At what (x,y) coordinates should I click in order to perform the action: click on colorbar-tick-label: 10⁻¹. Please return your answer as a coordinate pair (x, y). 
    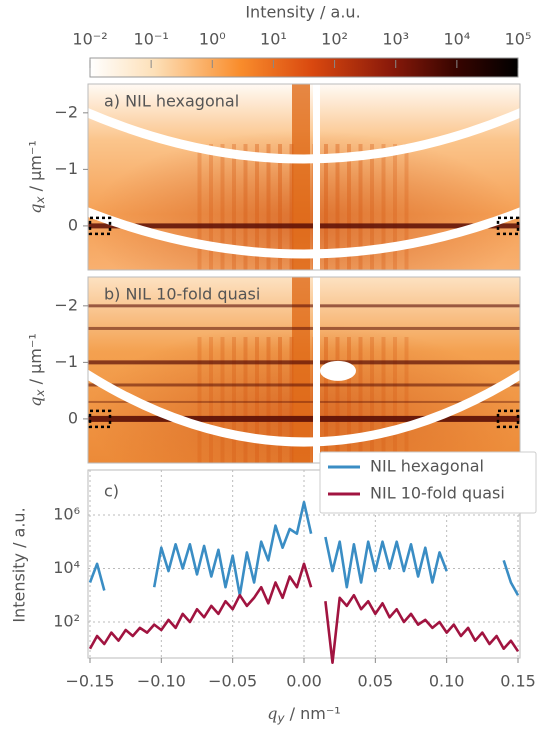
    Looking at the image, I should click on (151, 39).